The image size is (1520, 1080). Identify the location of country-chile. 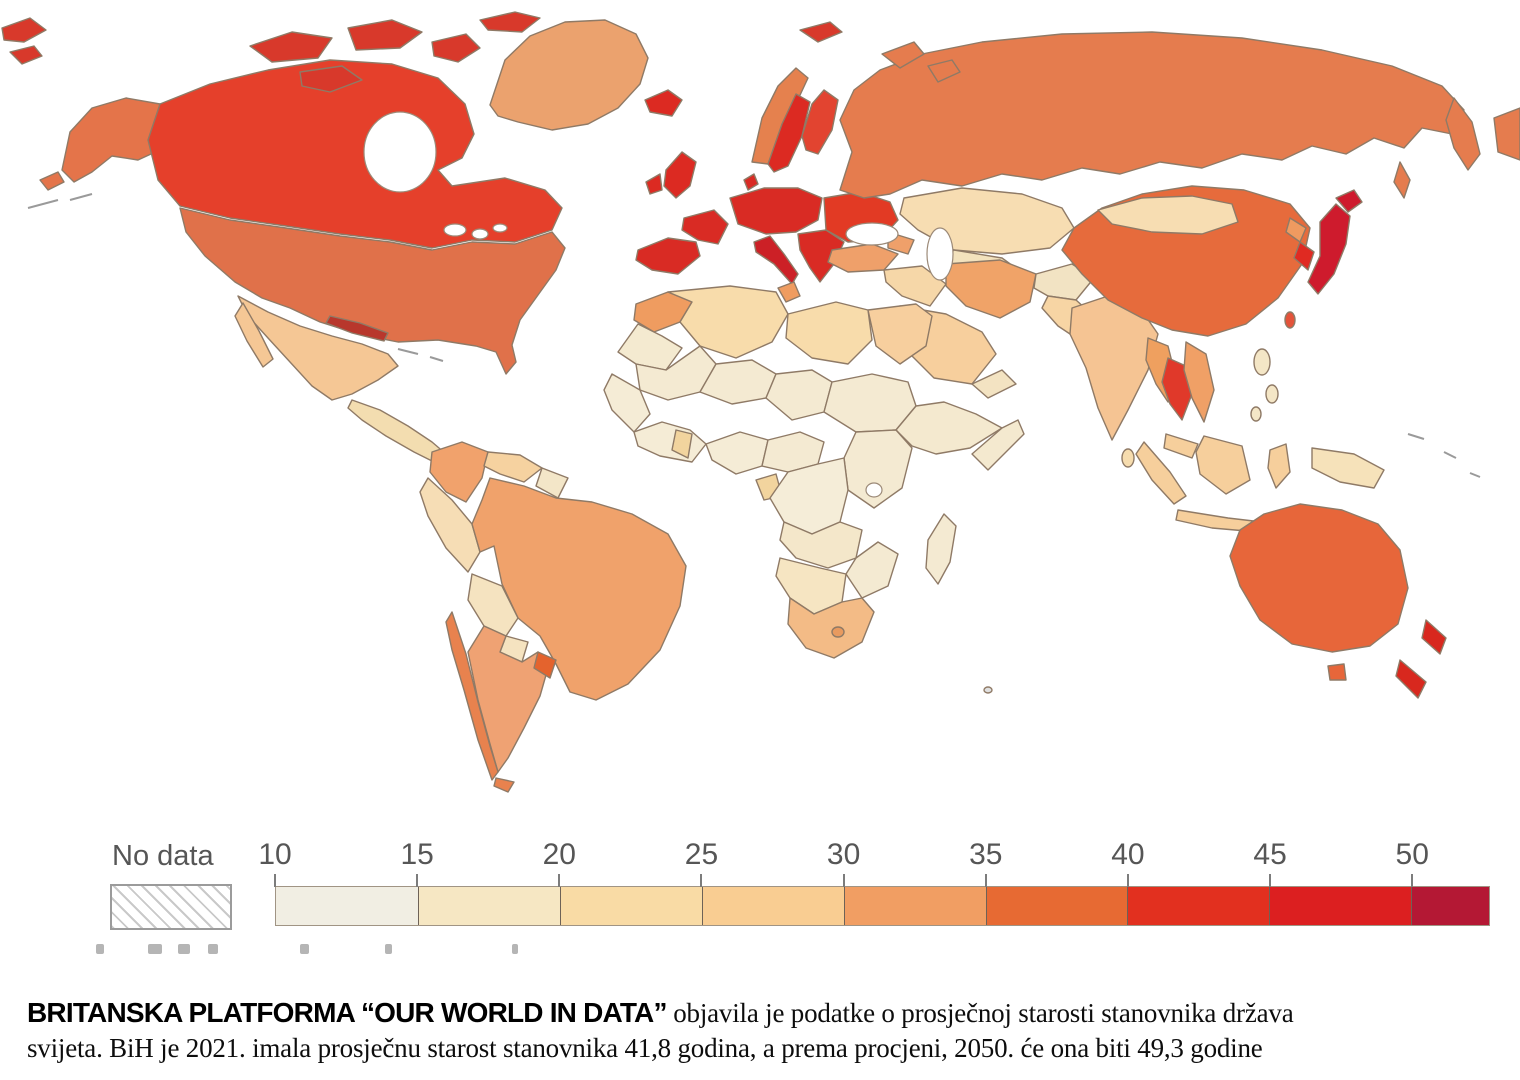
(472, 696).